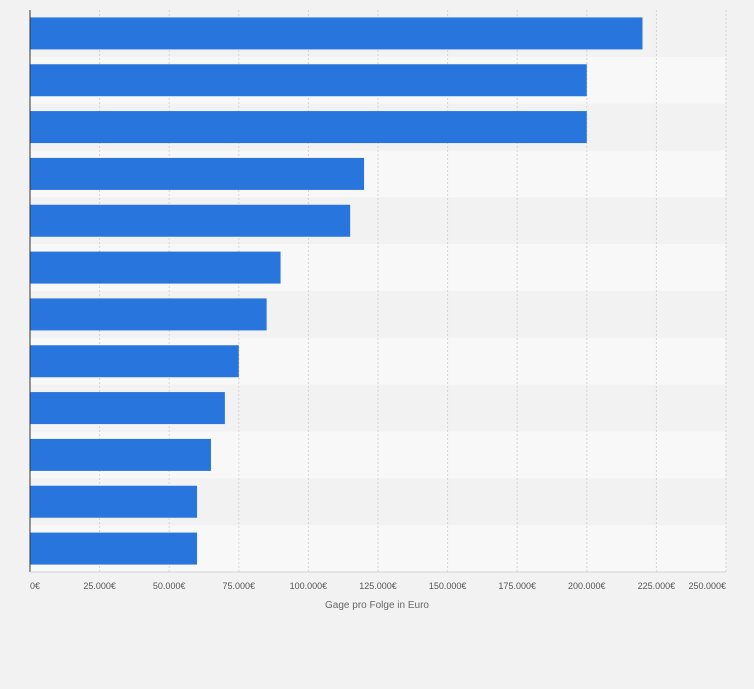  I want to click on x-tick-label: 50.000€, so click(169, 586).